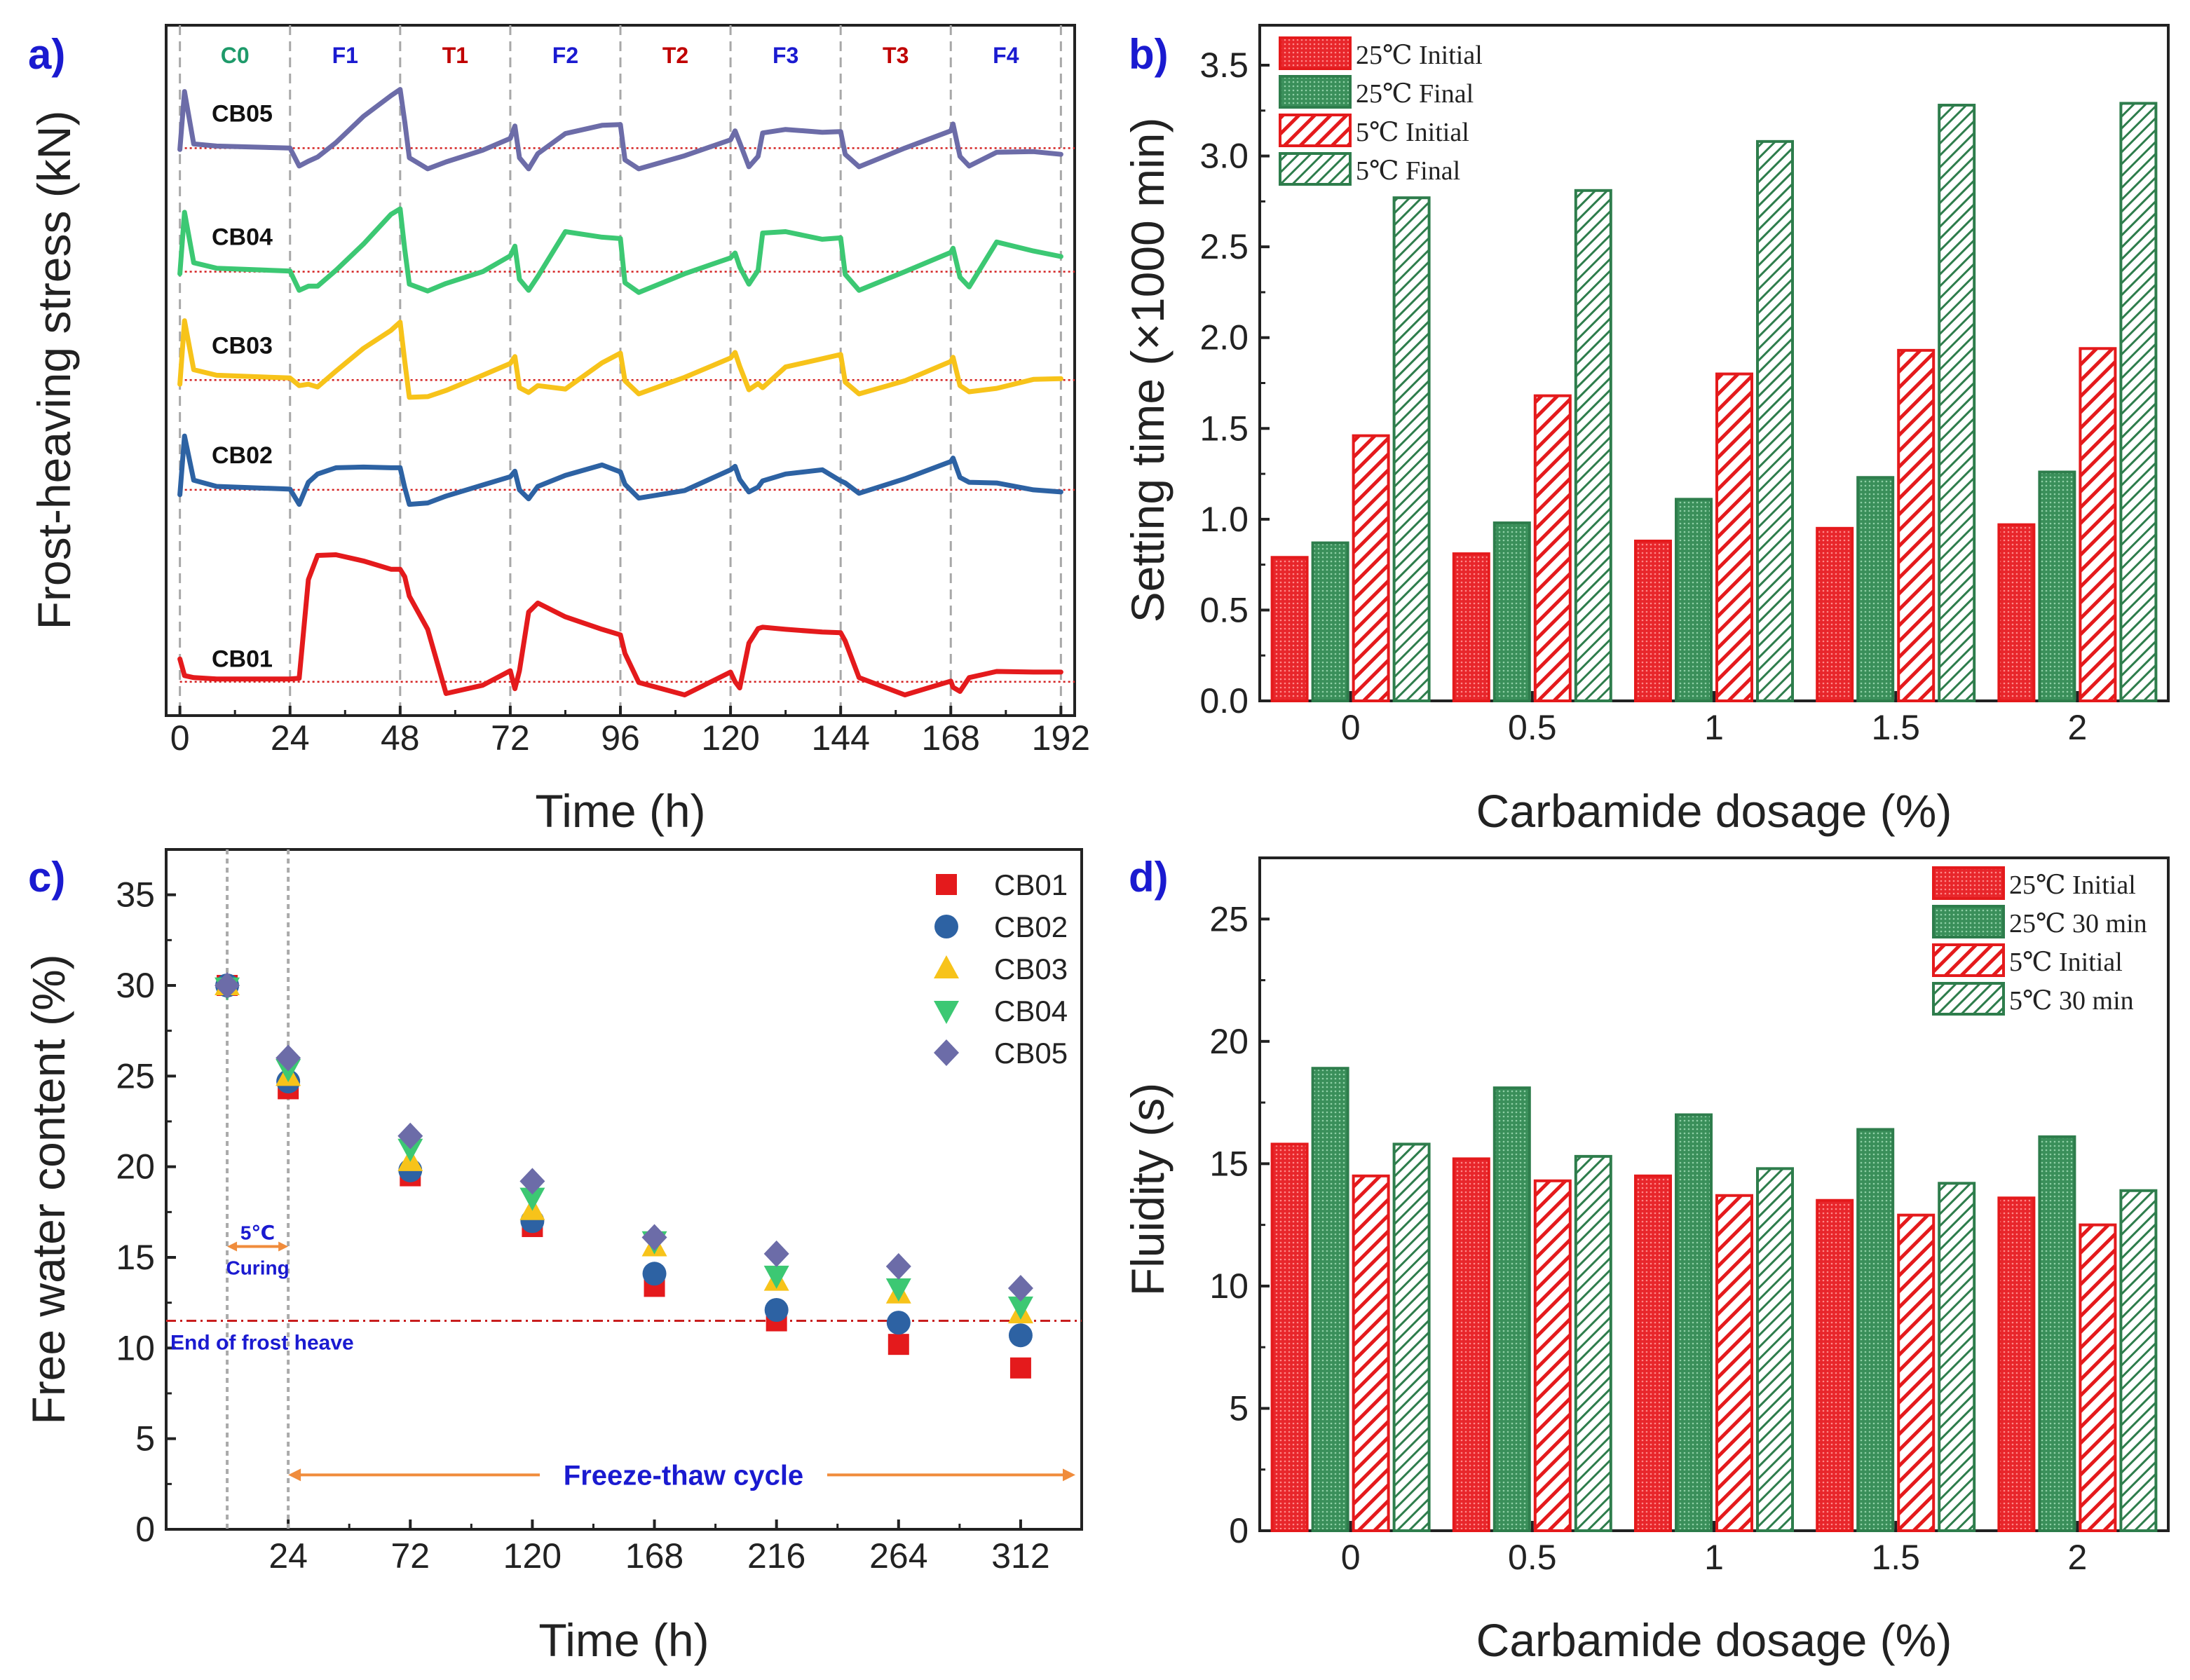 The image size is (2190, 1680). What do you see at coordinates (1149, 877) in the screenshot?
I see `panel-d-label: d)` at bounding box center [1149, 877].